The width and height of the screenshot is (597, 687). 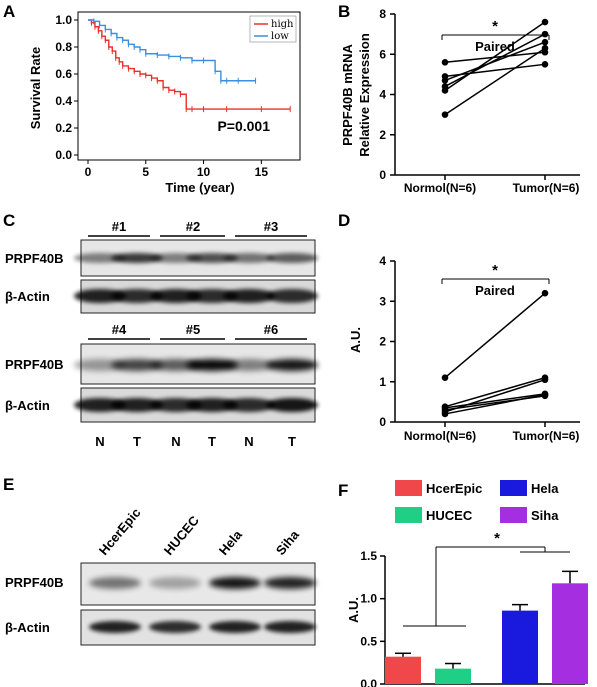 I want to click on survival-y-tick-label: 1.0, so click(x=63, y=20).